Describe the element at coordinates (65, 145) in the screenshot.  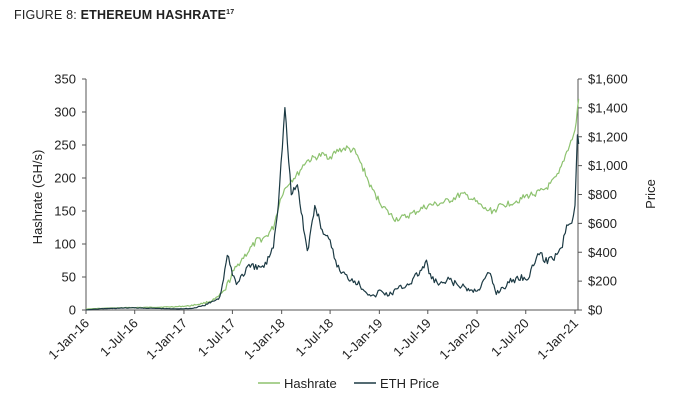
I see `y-tick-label: 250` at that location.